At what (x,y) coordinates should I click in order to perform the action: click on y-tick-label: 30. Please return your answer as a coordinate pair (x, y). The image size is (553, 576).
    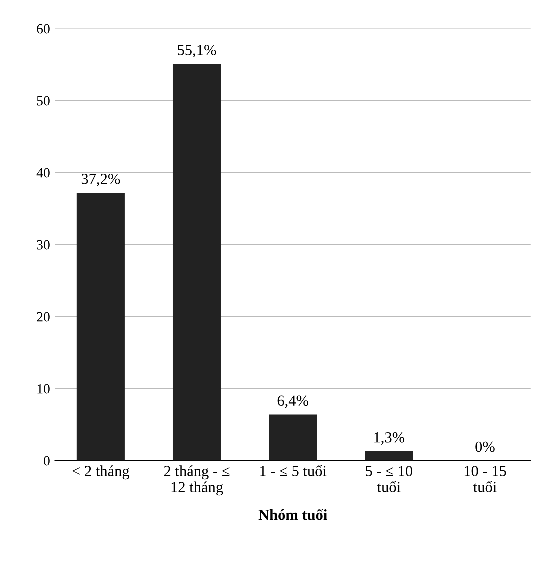
    Looking at the image, I should click on (43, 245).